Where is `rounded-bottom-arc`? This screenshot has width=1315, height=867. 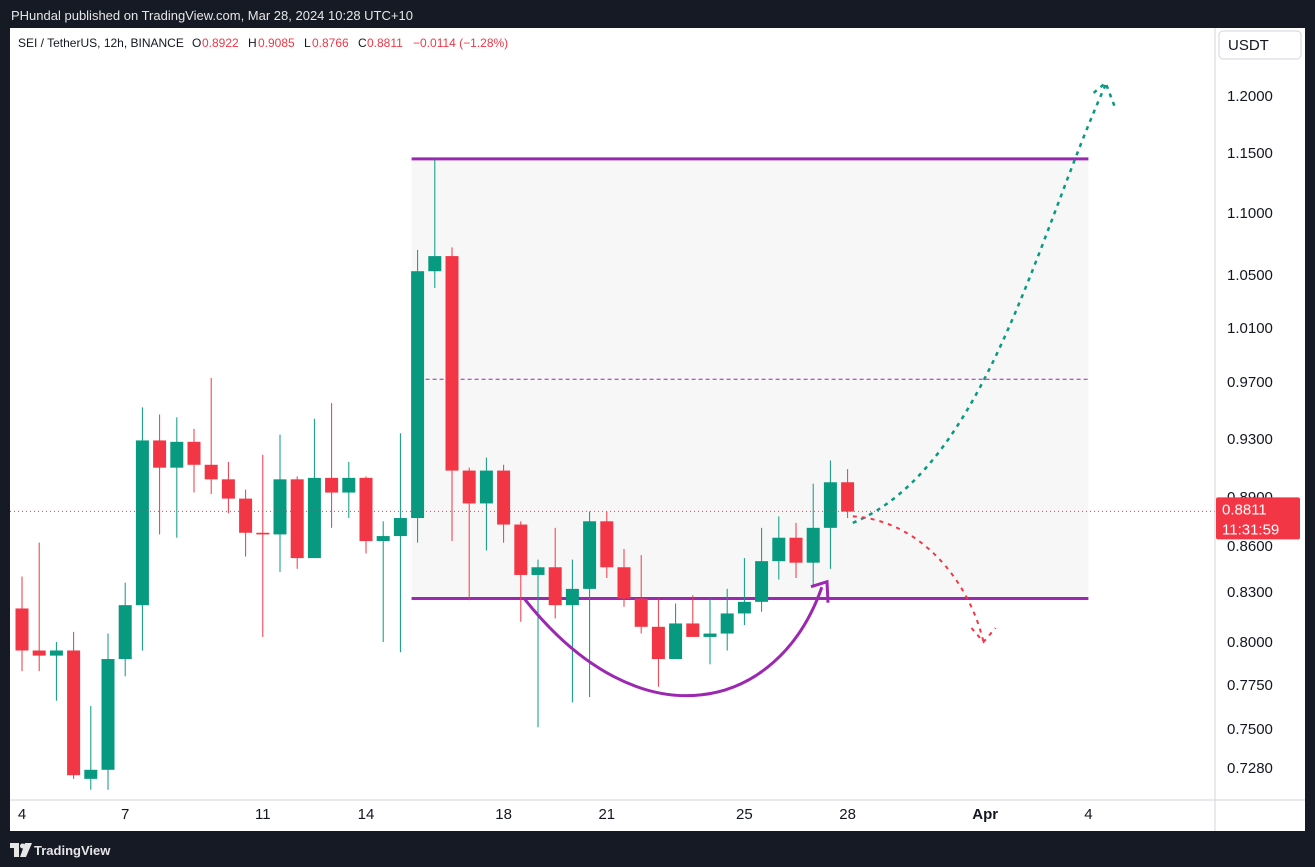
rounded-bottom-arc is located at coordinates (673, 642).